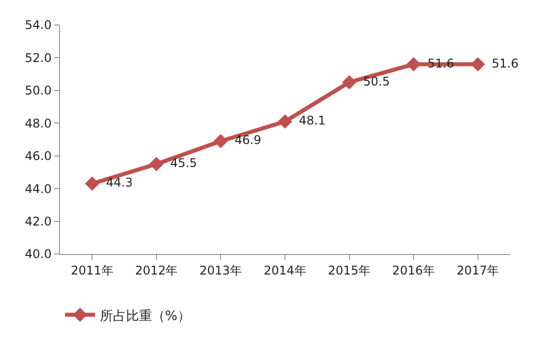 The image size is (550, 342). I want to click on x-tick-label: 2017年, so click(478, 270).